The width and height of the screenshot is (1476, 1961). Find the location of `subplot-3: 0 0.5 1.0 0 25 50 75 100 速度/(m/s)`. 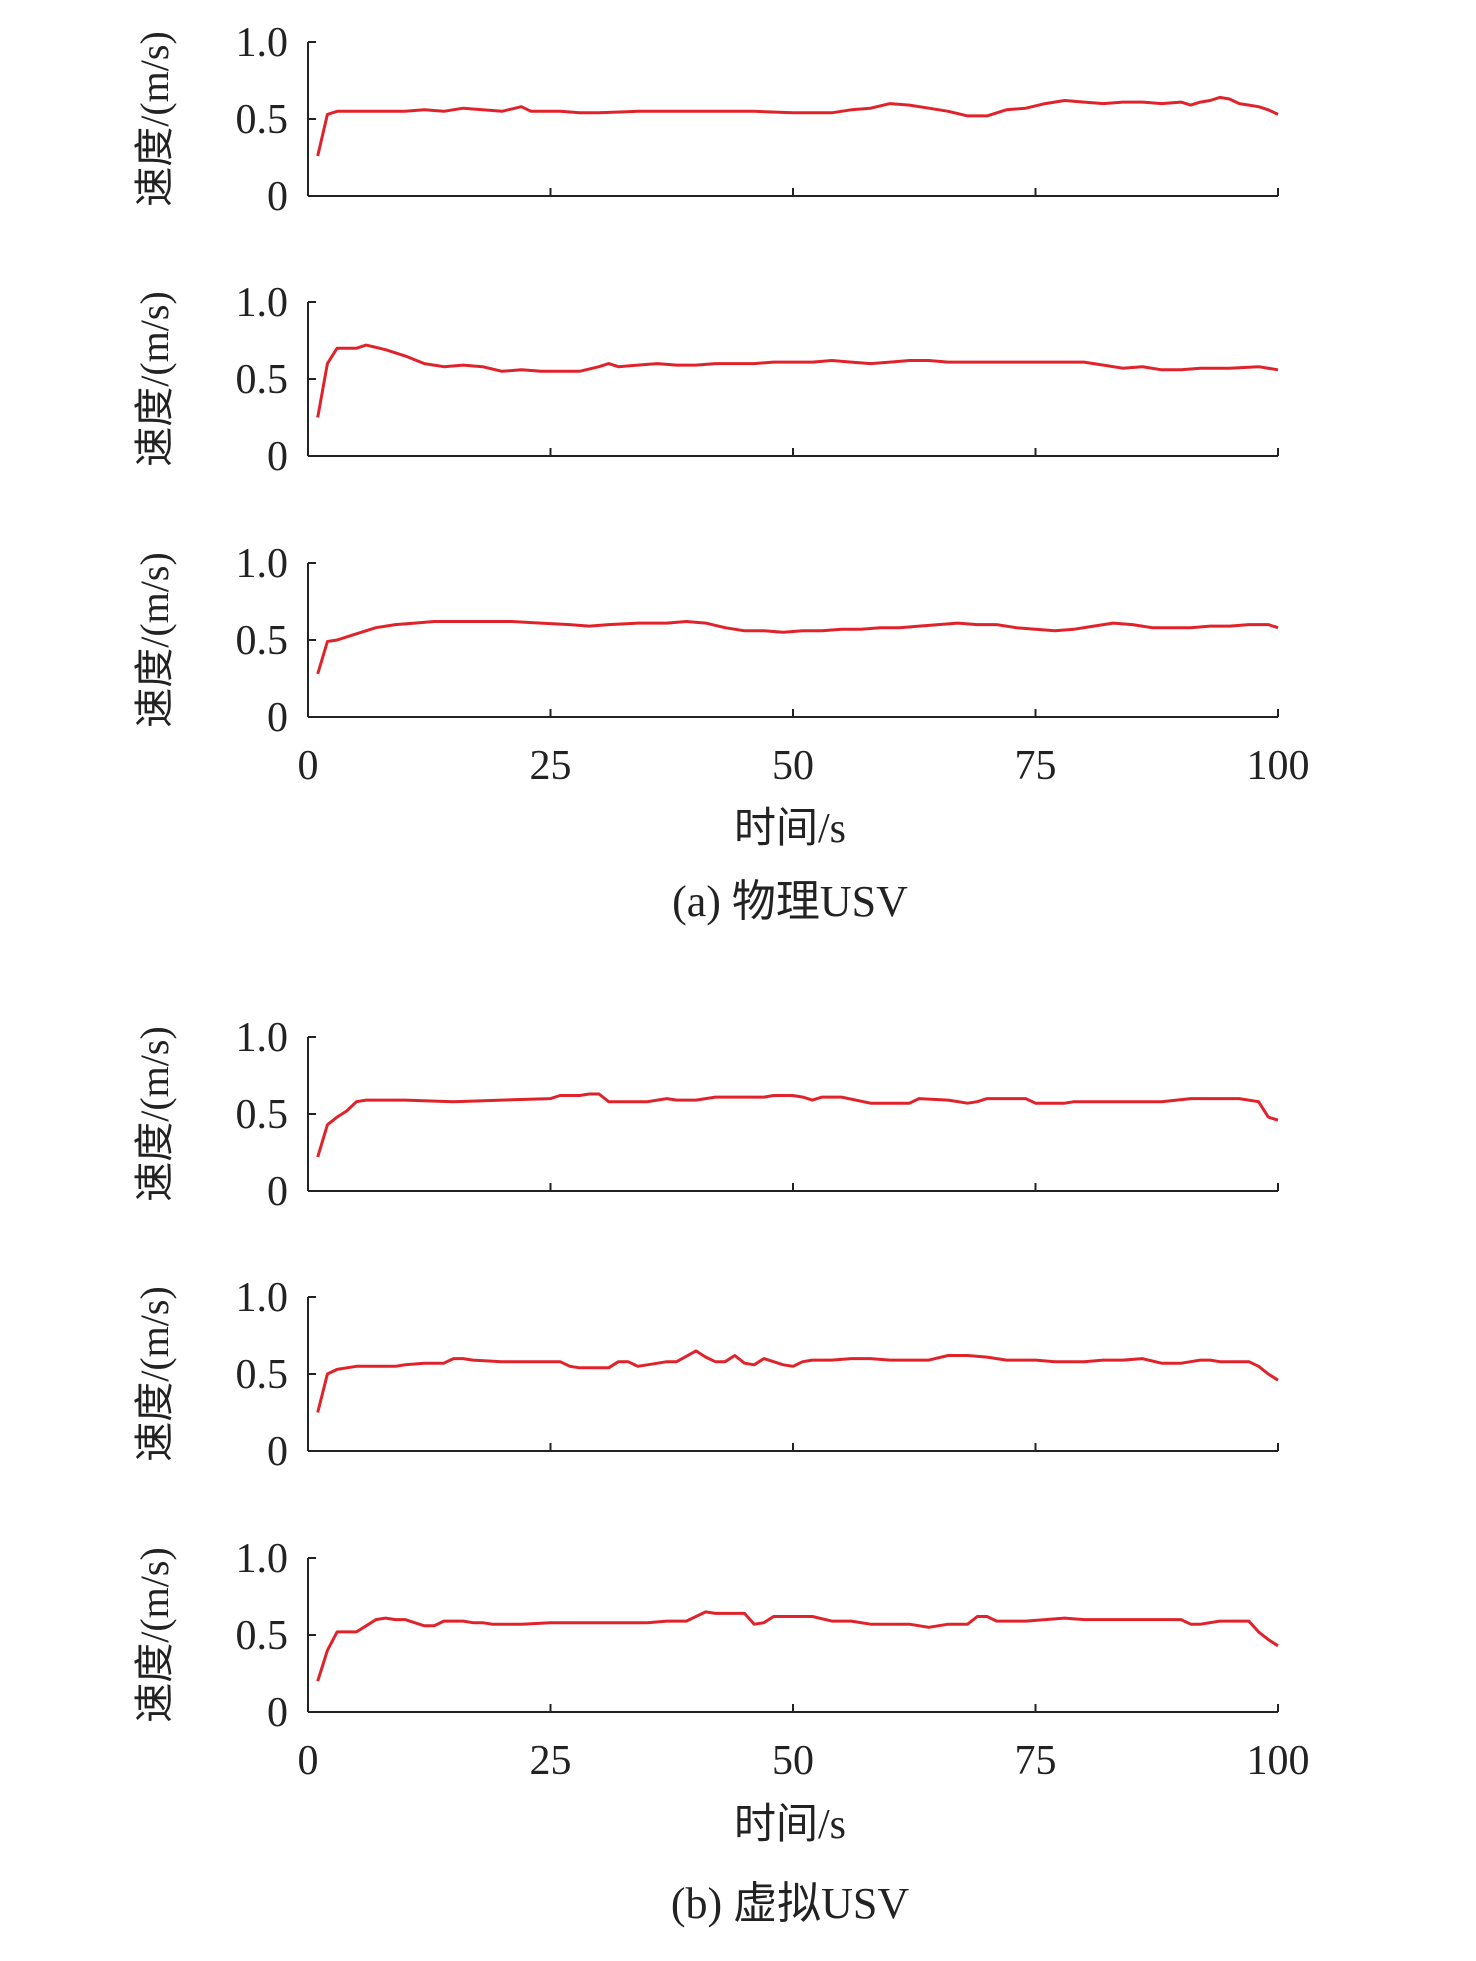

subplot-3: 0 0.5 1.0 0 25 50 75 100 速度/(m/s) is located at coordinates (721, 665).